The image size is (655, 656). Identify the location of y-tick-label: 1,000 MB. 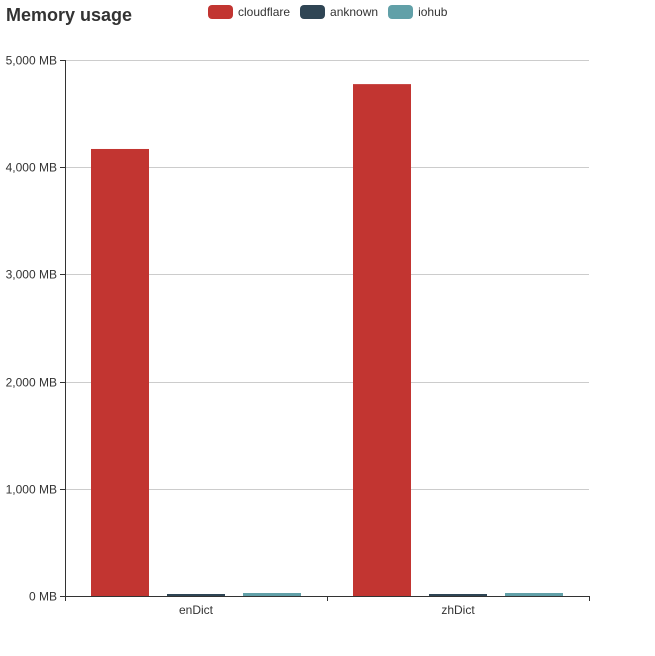
(31, 490).